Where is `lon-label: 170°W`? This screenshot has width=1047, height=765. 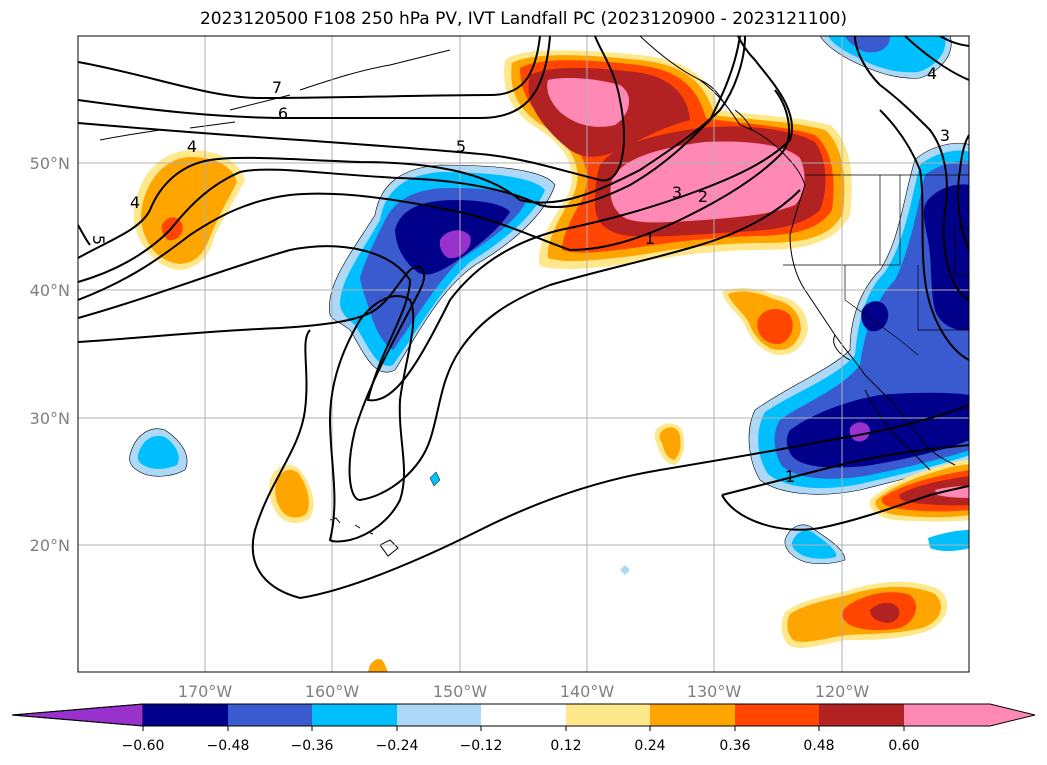
lon-label: 170°W is located at coordinates (205, 691).